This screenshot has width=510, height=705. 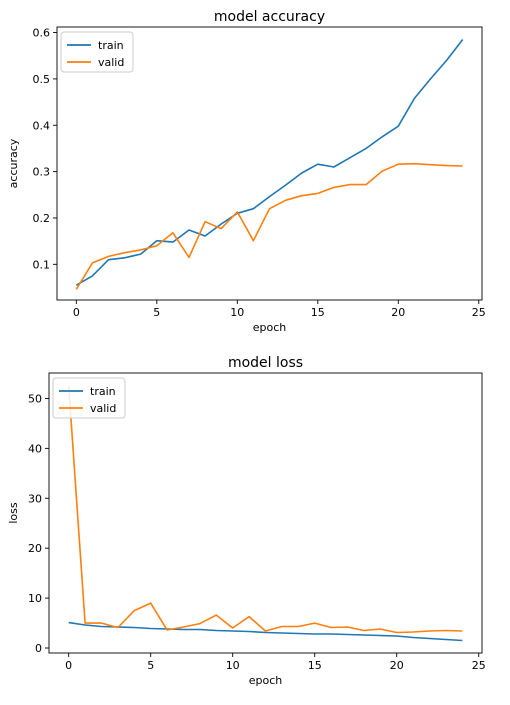 What do you see at coordinates (42, 33) in the screenshot?
I see `y-tick-label: 0.6` at bounding box center [42, 33].